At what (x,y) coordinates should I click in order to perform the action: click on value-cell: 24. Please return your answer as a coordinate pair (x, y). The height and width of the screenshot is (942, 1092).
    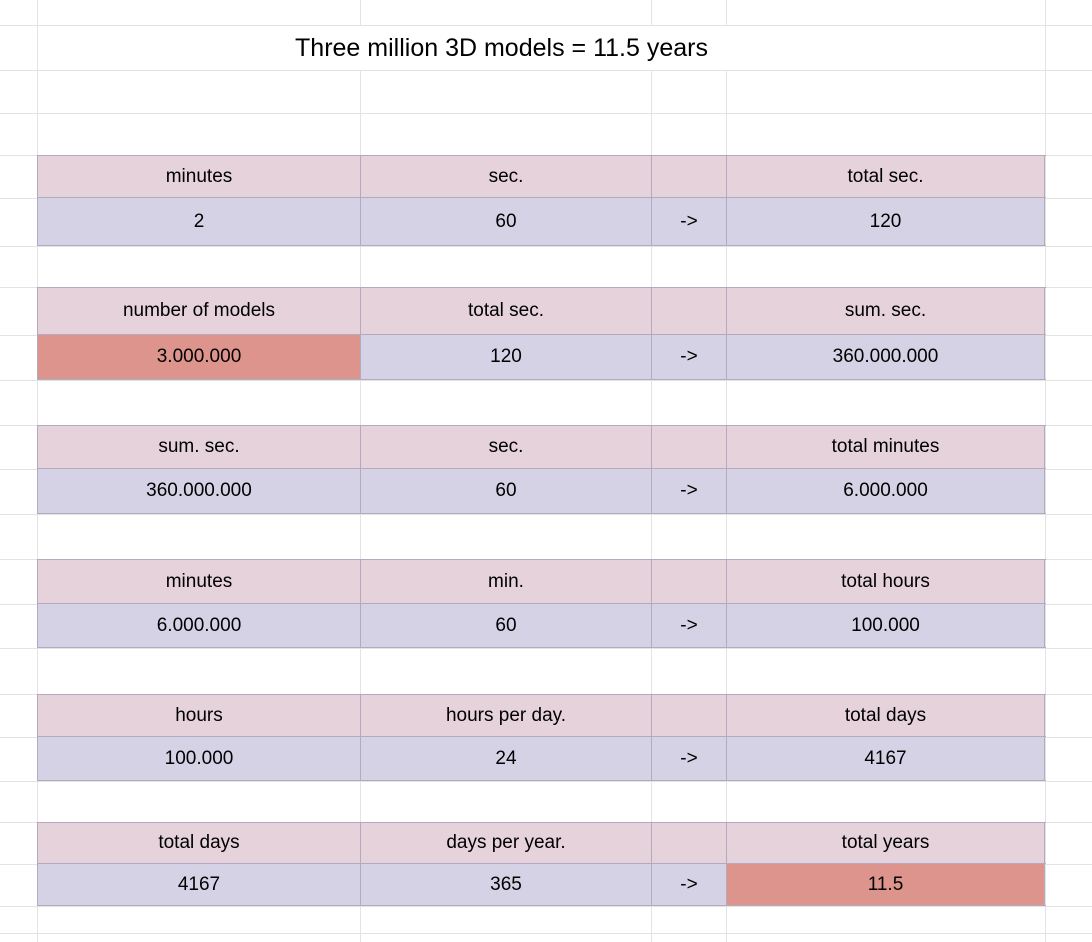
    Looking at the image, I should click on (505, 758).